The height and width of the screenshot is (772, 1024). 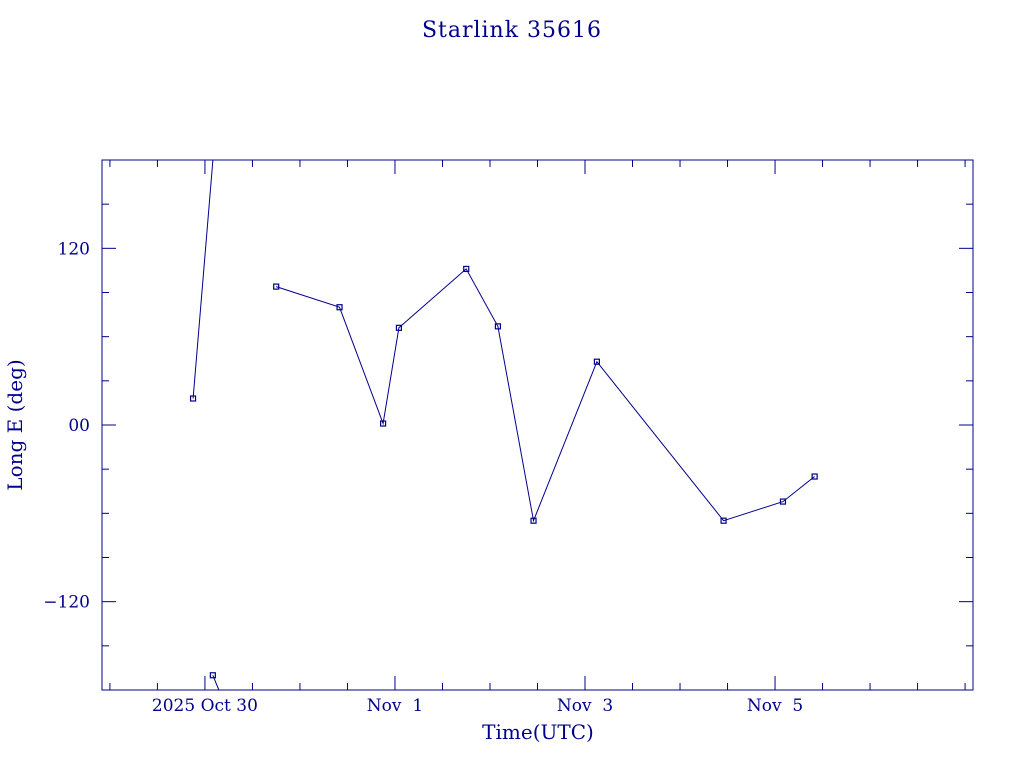 What do you see at coordinates (205, 706) in the screenshot?
I see `x-tick-label: 2025 Oct 30` at bounding box center [205, 706].